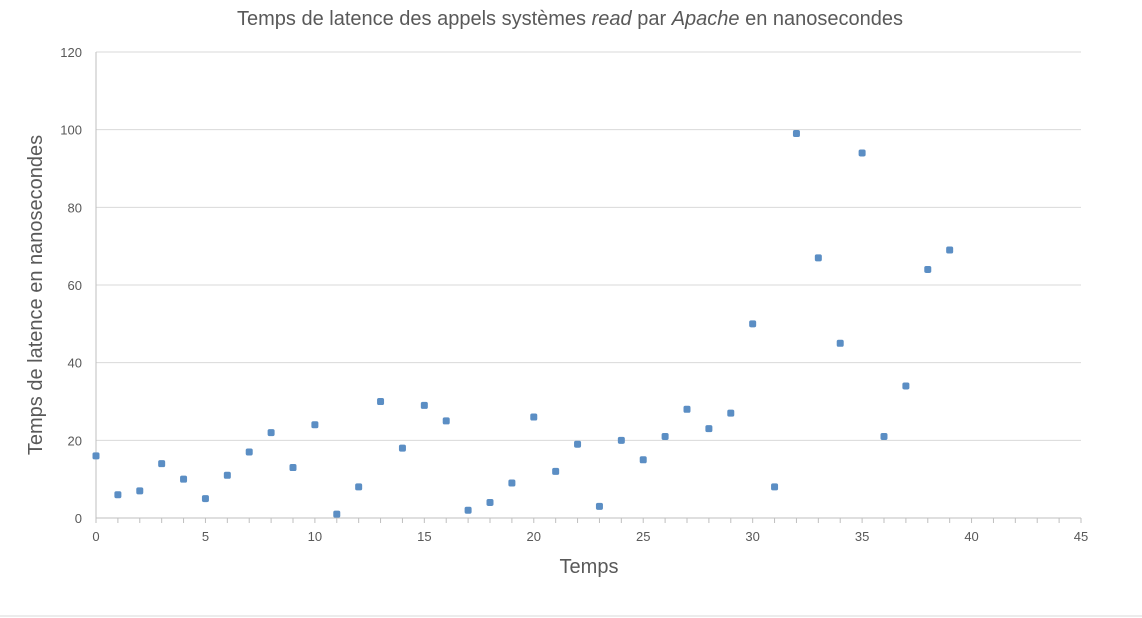  Describe the element at coordinates (643, 536) in the screenshot. I see `x-tick-label: 25` at that location.